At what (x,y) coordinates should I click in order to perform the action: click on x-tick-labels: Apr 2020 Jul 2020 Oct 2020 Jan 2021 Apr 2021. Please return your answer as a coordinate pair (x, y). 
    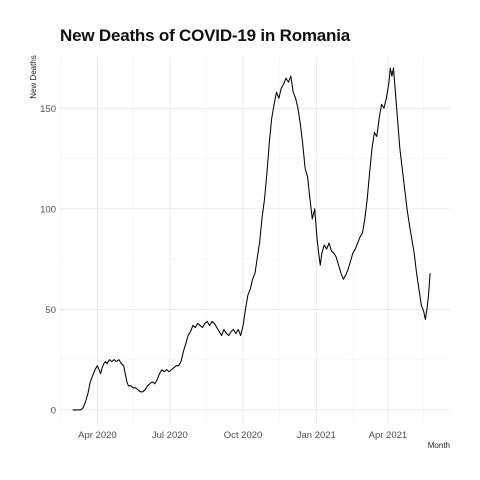
    Looking at the image, I should click on (242, 435).